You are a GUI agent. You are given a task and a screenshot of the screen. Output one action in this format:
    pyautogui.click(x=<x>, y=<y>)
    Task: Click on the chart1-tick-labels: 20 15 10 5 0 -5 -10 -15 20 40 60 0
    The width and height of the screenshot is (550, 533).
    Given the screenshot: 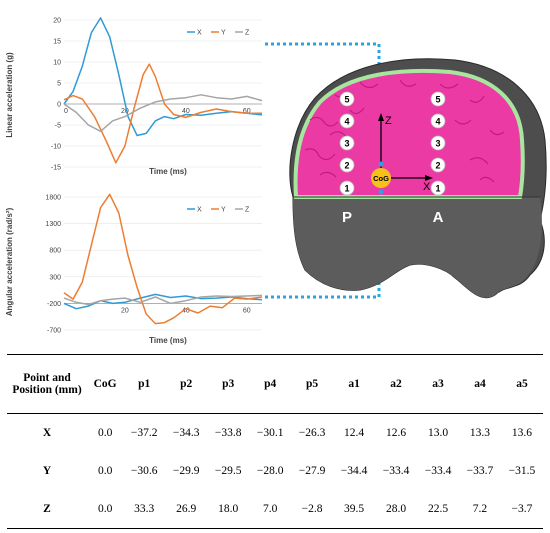 What is the action you would take?
    pyautogui.click(x=151, y=95)
    